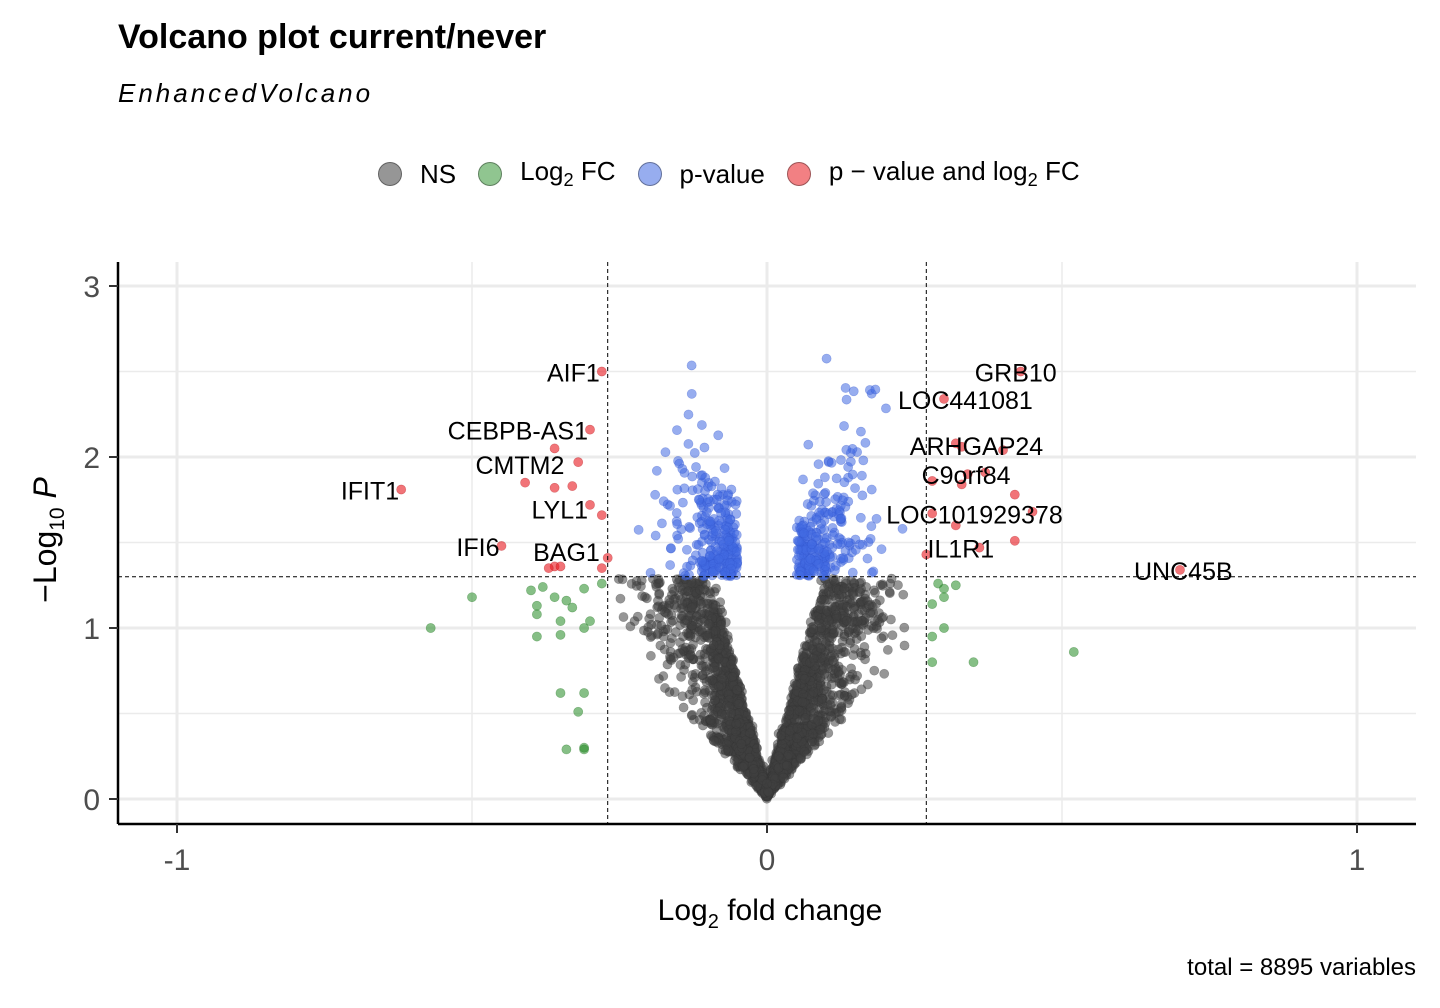 The image size is (1440, 1008). Describe the element at coordinates (701, 174) in the screenshot. I see `legend-item-pvalue: p-value` at that location.